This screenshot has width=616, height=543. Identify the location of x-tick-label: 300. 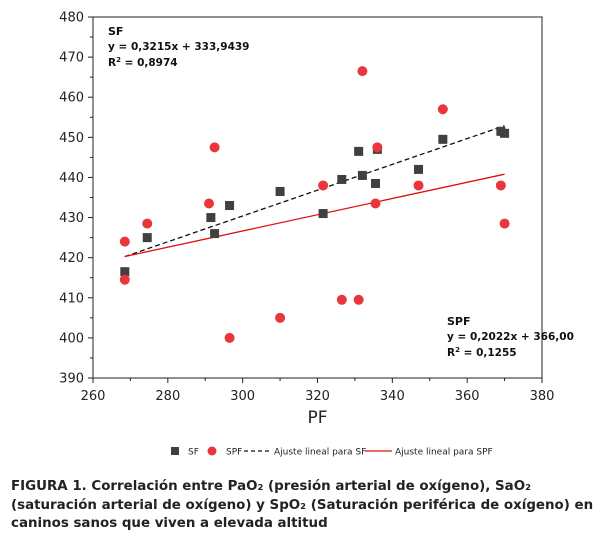
(242, 396).